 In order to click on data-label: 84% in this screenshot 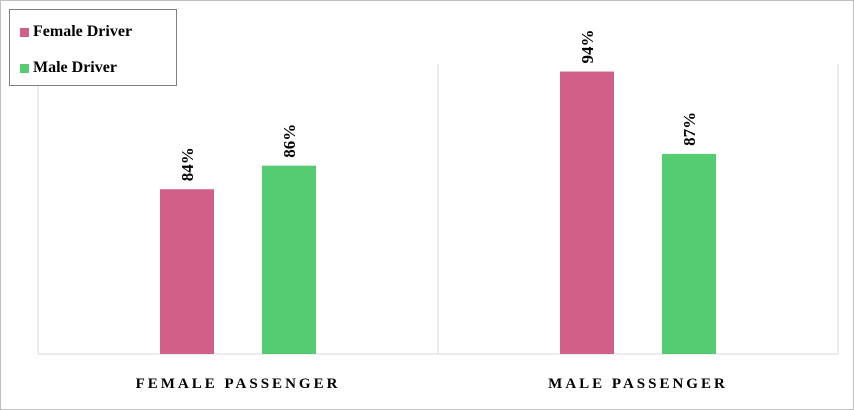, I will do `click(187, 164)`.